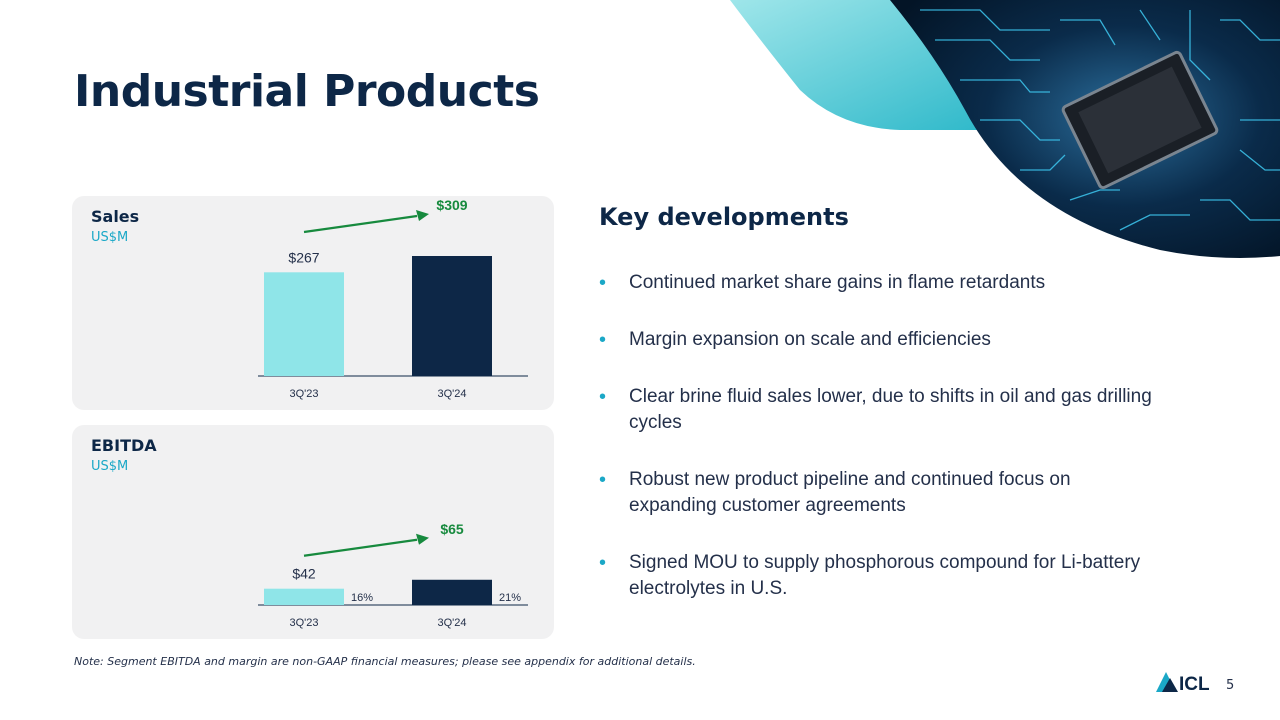 The image size is (1280, 720). I want to click on data-label-current-year: $65, so click(452, 529).